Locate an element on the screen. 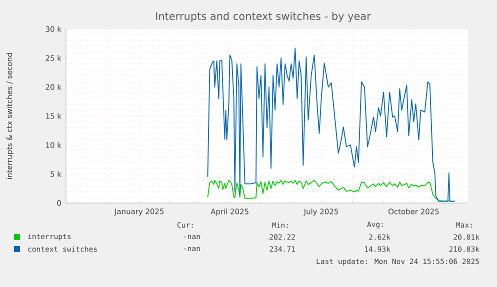  line-series is located at coordinates (328, 191).